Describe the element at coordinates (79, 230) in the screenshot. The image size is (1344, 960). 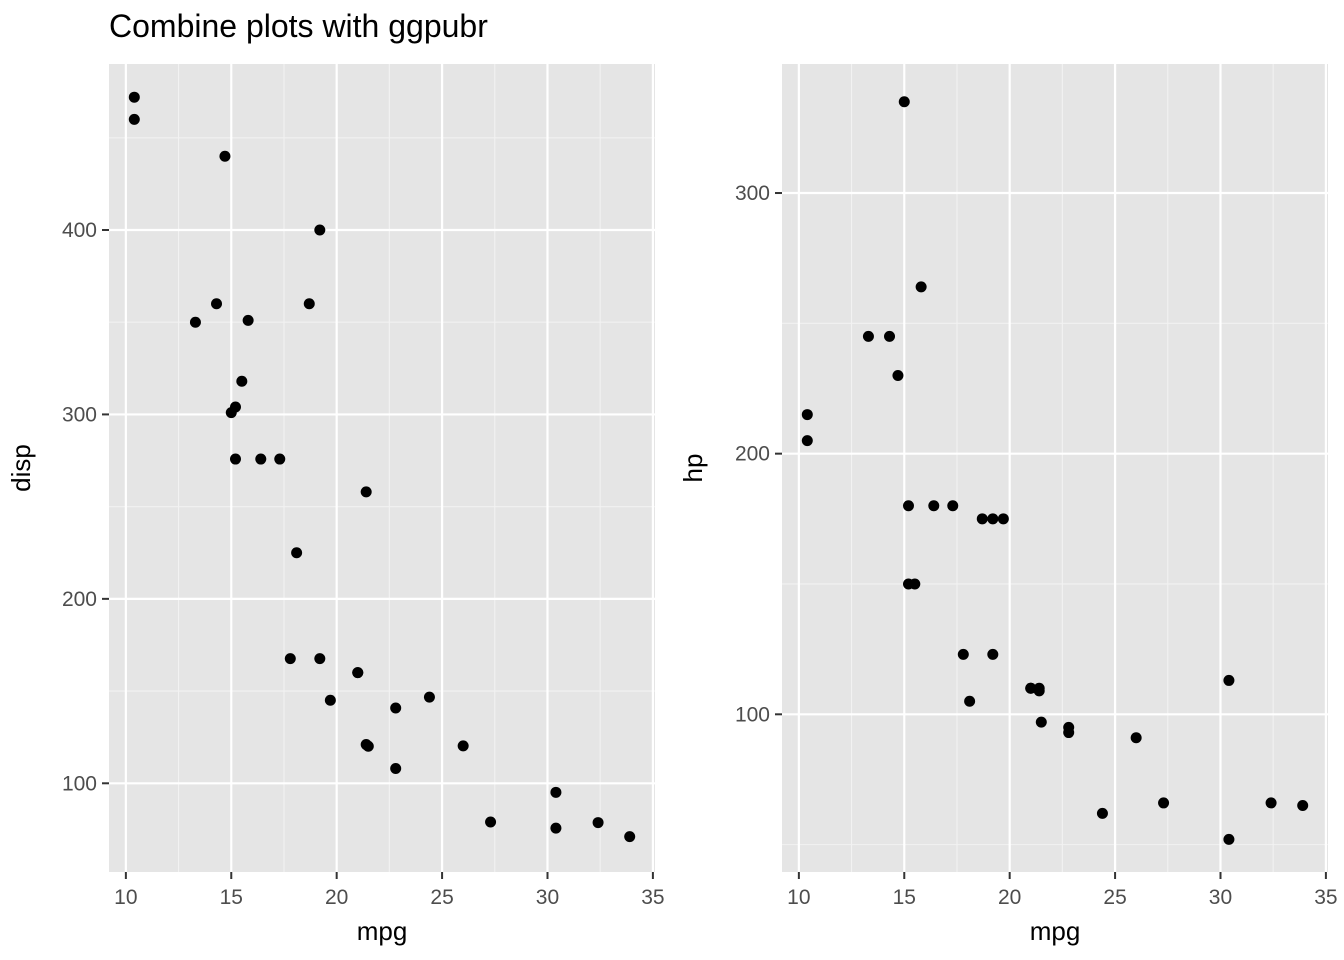
I see `y-tick-label: 400` at that location.